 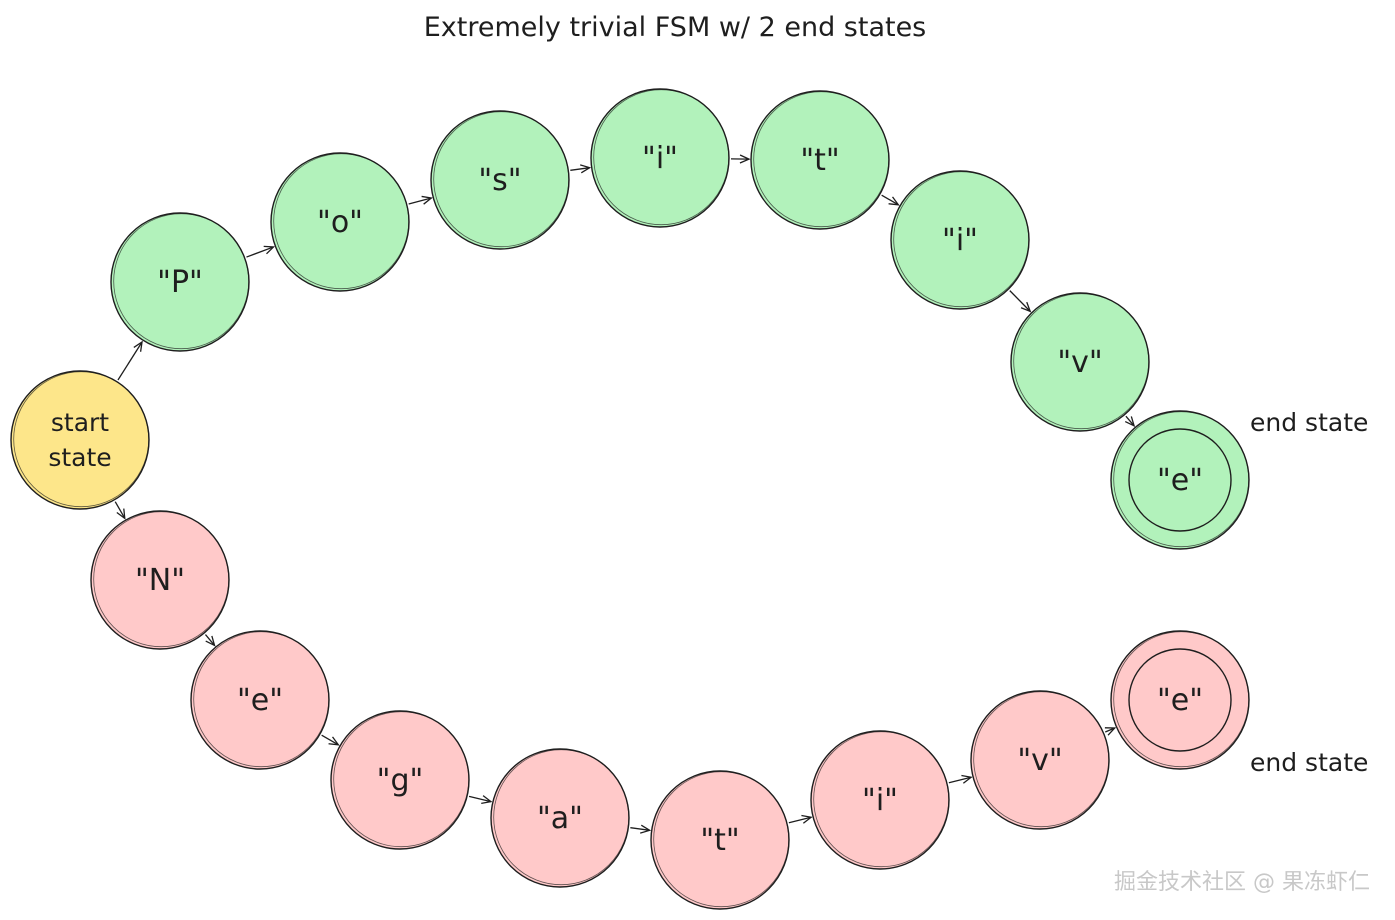 I want to click on edge-g2-g3, so click(x=420, y=200).